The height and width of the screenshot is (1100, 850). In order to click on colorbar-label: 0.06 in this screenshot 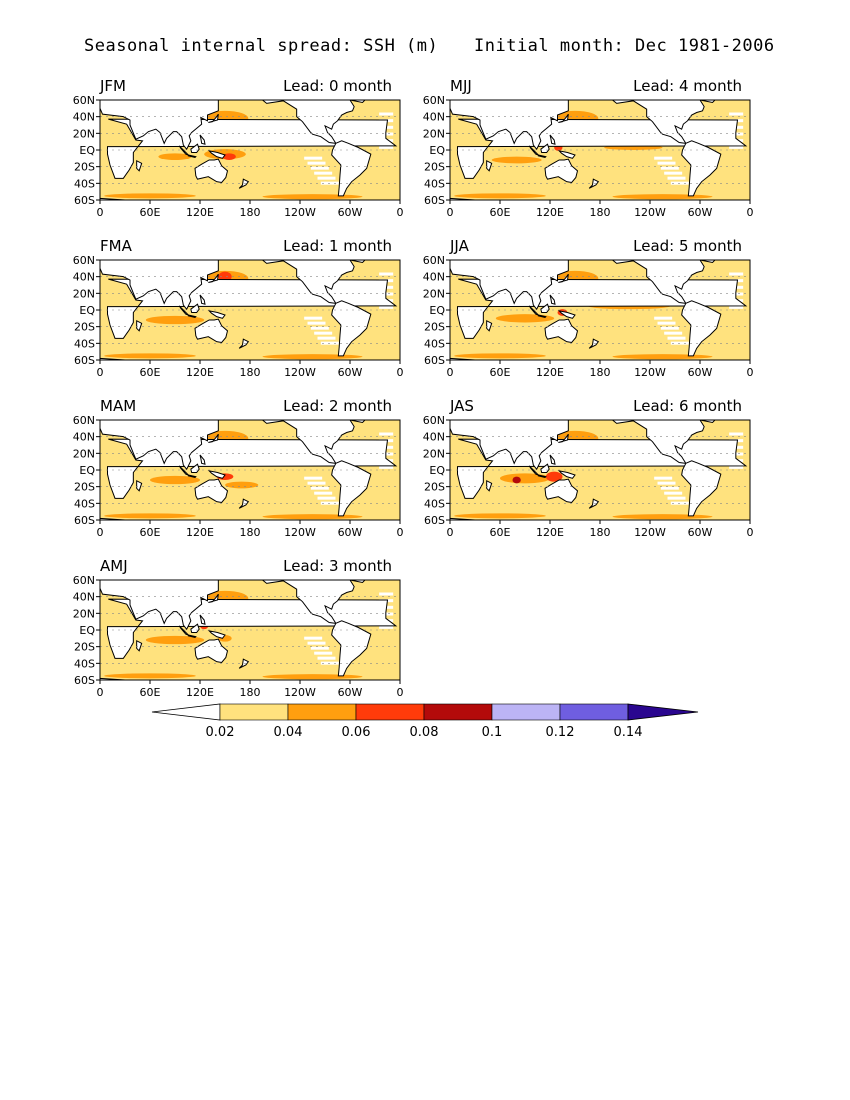, I will do `click(356, 732)`.